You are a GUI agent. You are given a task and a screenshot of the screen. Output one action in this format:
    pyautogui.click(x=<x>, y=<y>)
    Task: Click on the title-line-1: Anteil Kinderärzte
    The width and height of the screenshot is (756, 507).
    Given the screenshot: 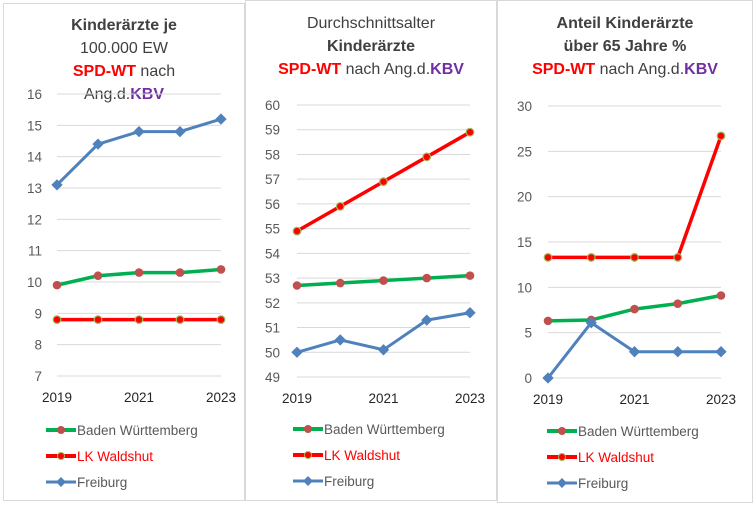 What is the action you would take?
    pyautogui.click(x=625, y=23)
    